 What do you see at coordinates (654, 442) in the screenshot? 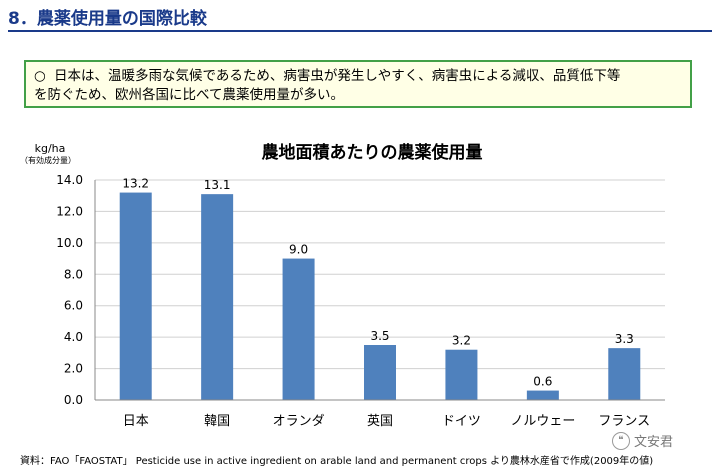
I see `watermark-text: 文安君` at bounding box center [654, 442].